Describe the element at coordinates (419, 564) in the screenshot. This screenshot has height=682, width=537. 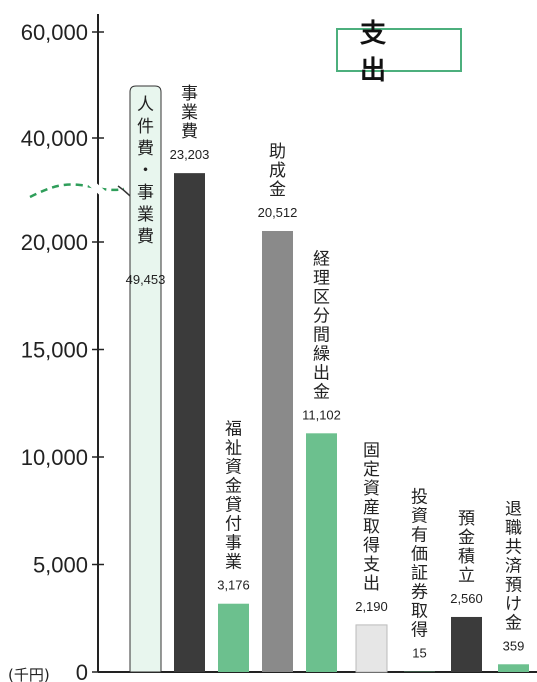
I see `bar-category-label: 投資有価証券取得` at that location.